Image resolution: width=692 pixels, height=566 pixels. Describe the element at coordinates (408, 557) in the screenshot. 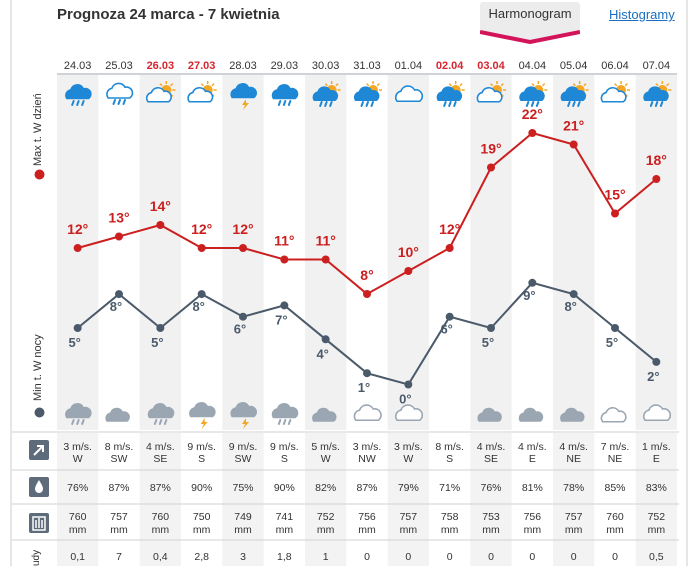

I see `precipitation-value: 0` at that location.